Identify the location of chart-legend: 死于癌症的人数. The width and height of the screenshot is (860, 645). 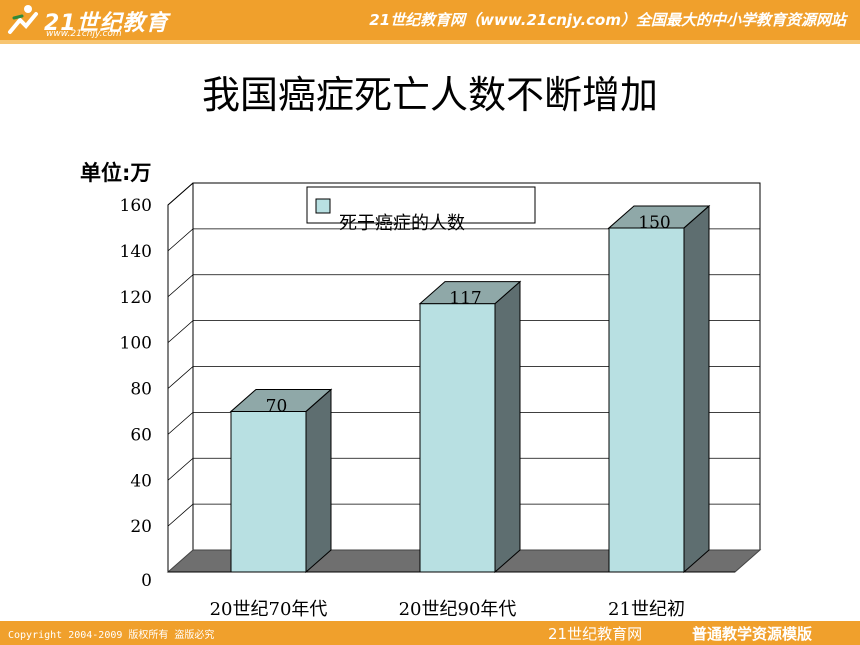
(421, 210).